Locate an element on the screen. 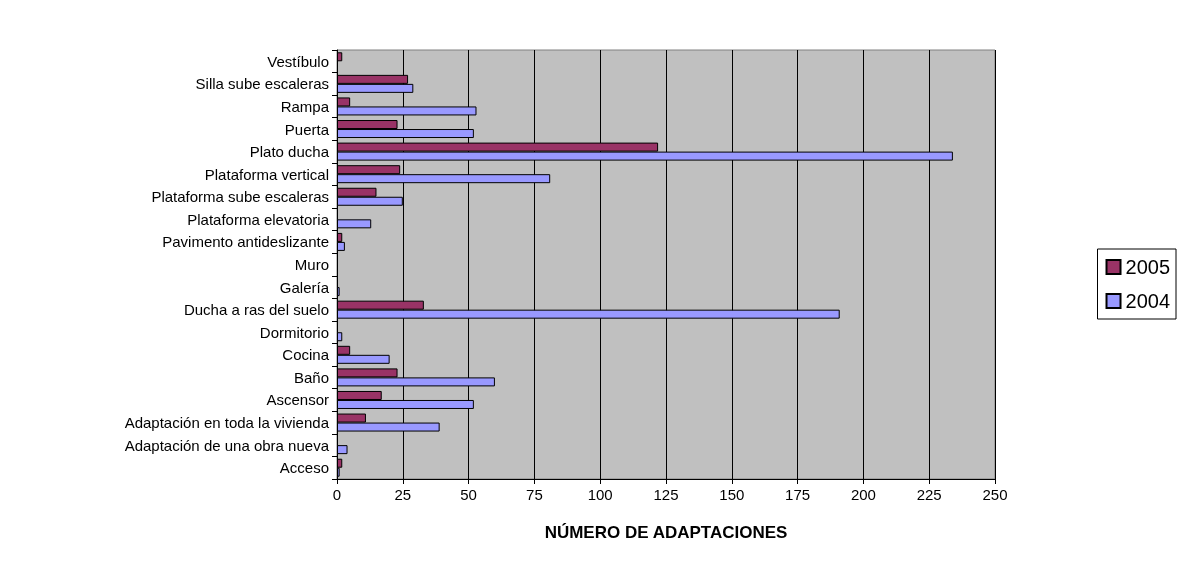 This screenshot has height=568, width=1186. x-tick-label: 25 is located at coordinates (403, 494).